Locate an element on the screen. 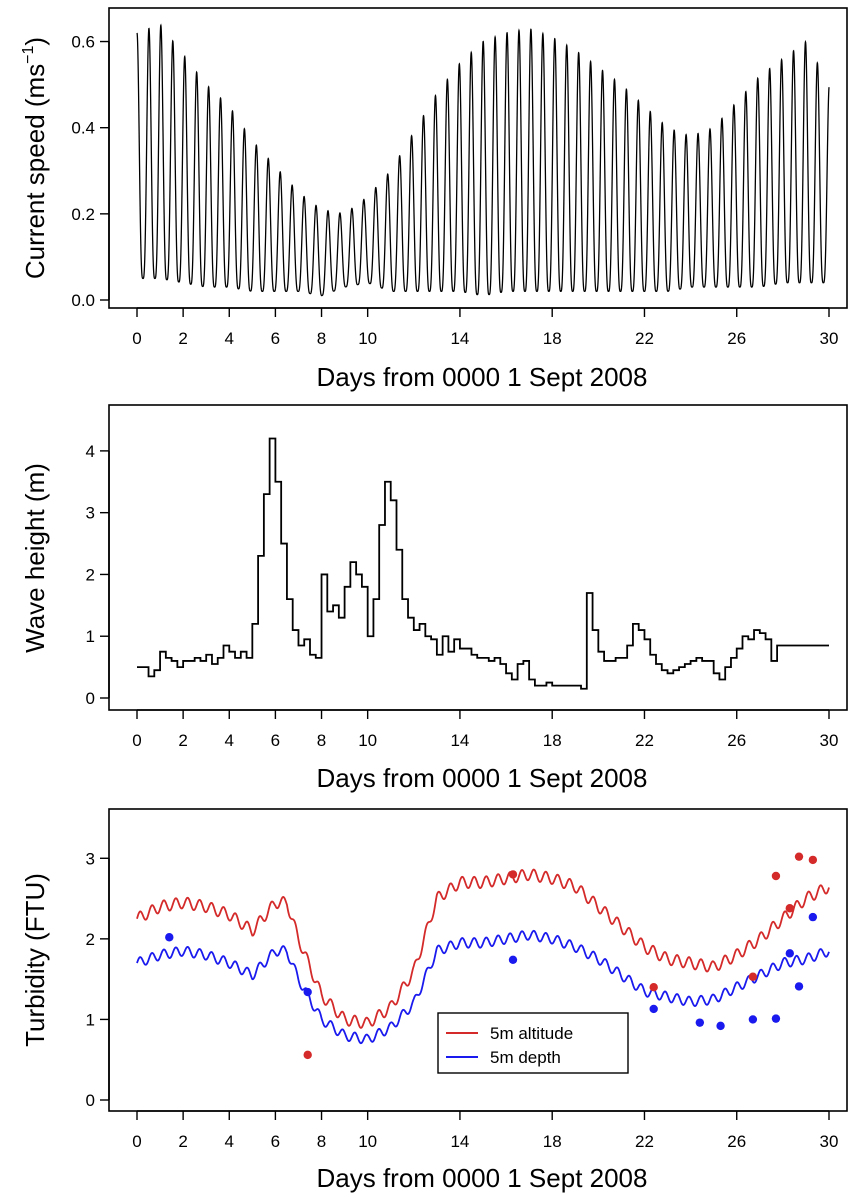 Image resolution: width=849 pixels, height=1194 pixels. y-axis-title: Wave height (m) is located at coordinates (35, 558).